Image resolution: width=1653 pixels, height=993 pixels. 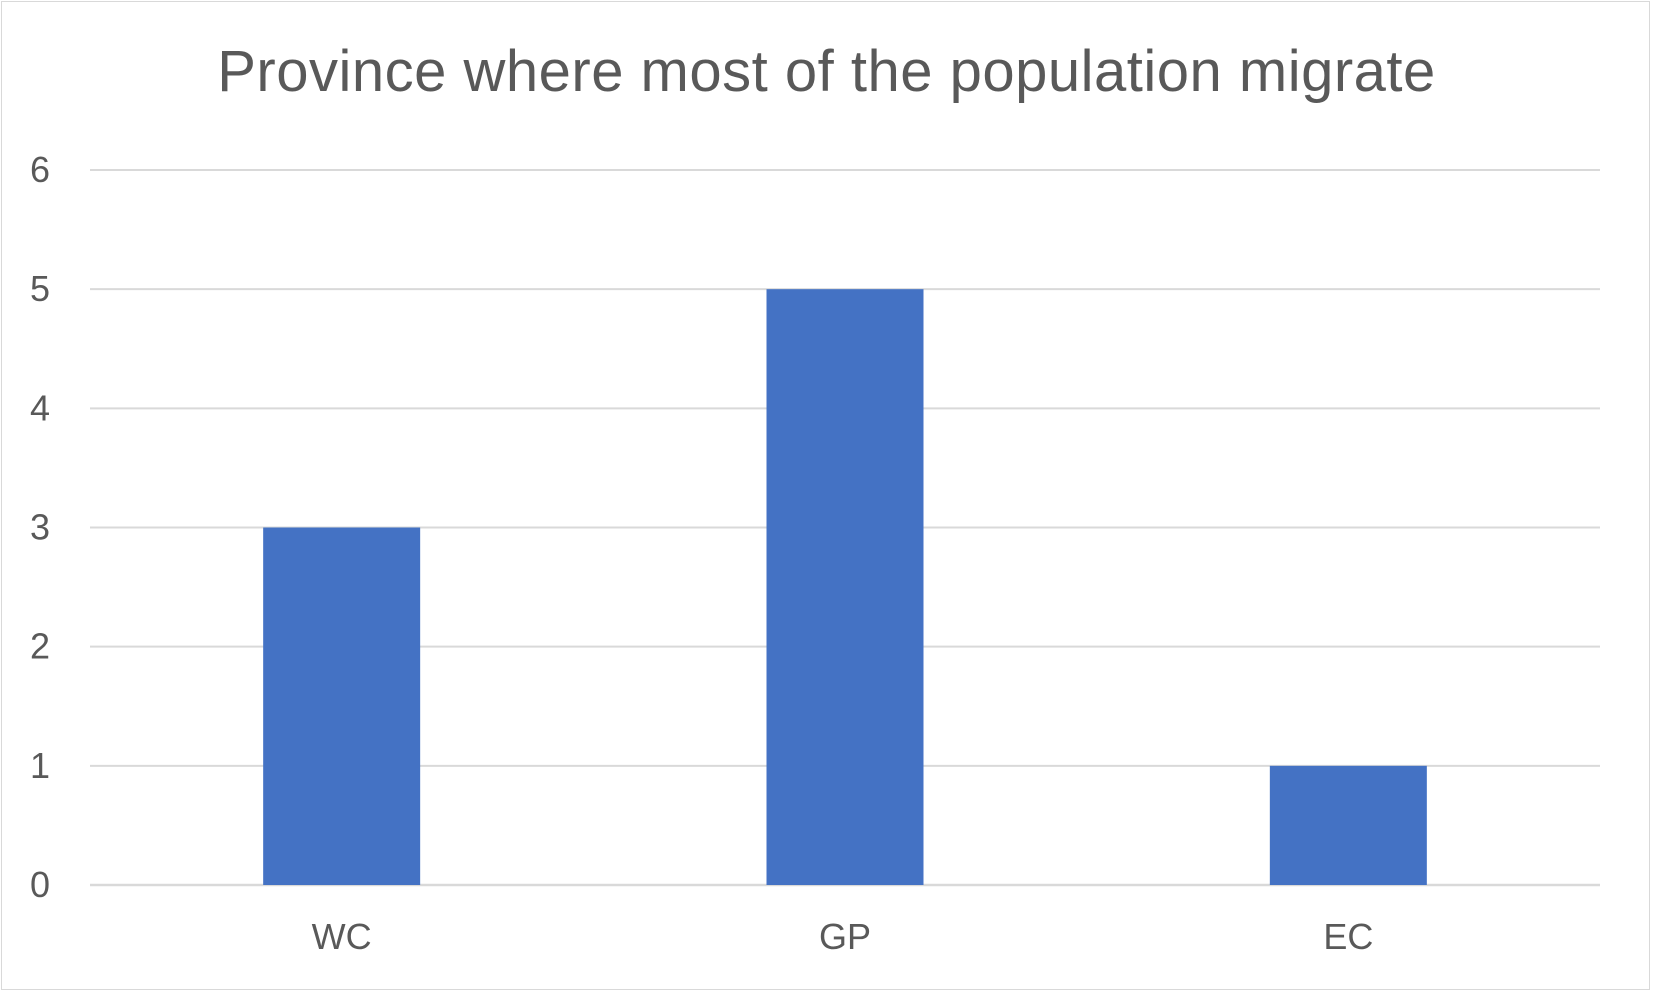 What do you see at coordinates (40, 646) in the screenshot?
I see `y-tick-label: 2` at bounding box center [40, 646].